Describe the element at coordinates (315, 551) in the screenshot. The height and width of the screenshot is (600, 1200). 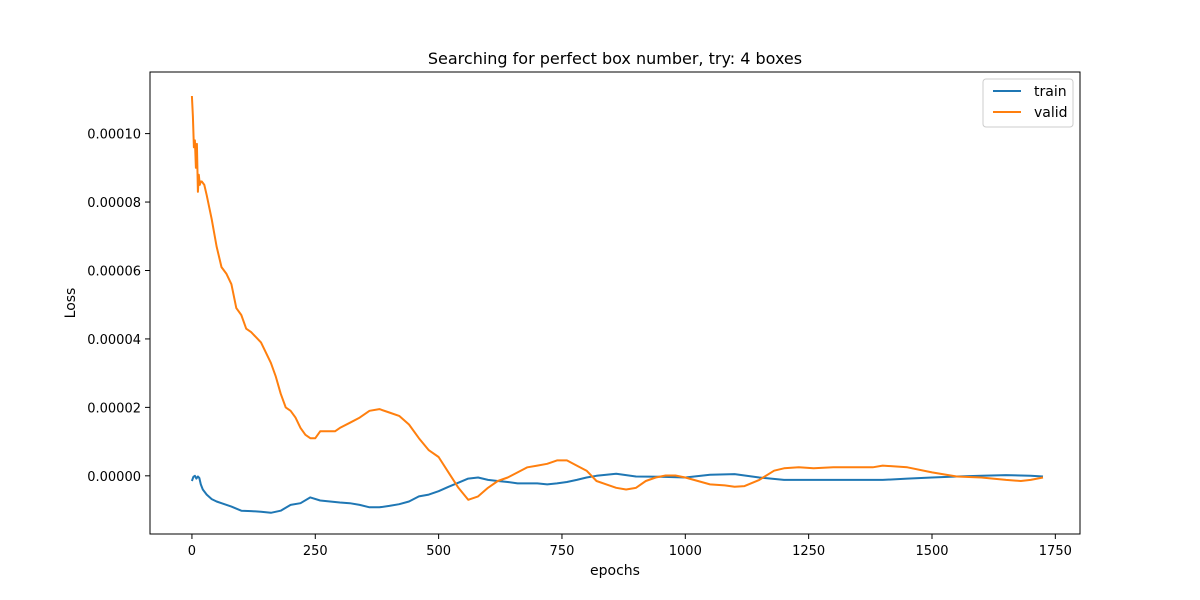
I see `x-tick-label: 250` at that location.